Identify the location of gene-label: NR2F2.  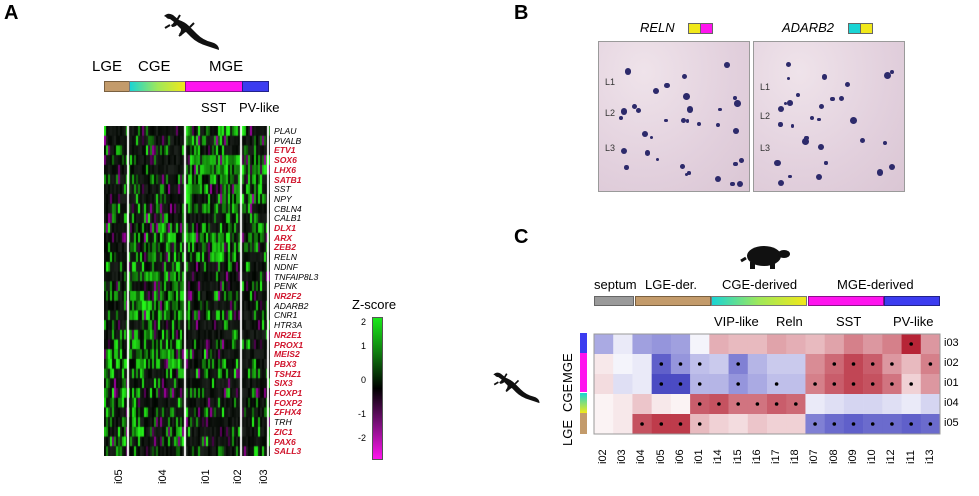
(288, 296).